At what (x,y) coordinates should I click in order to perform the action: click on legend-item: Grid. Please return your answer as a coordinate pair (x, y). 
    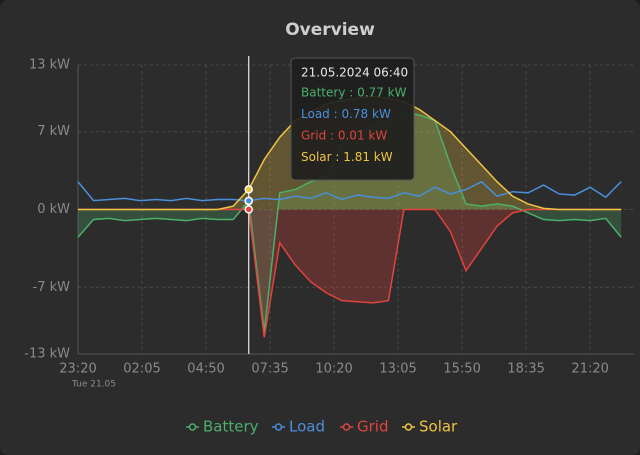
    Looking at the image, I should click on (364, 427).